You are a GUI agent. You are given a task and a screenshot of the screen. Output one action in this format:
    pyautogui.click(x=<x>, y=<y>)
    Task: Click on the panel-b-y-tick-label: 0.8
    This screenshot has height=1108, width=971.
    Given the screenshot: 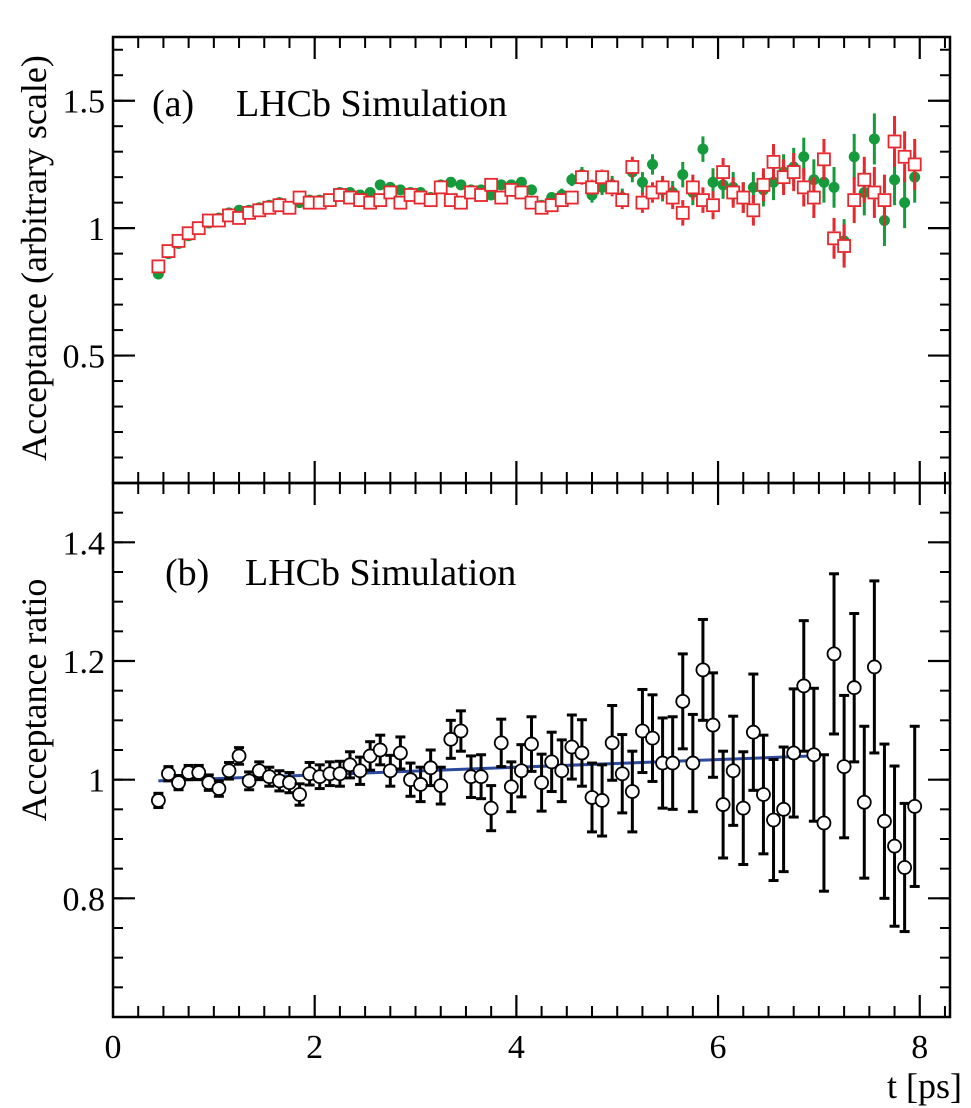 What is the action you would take?
    pyautogui.click(x=84, y=899)
    